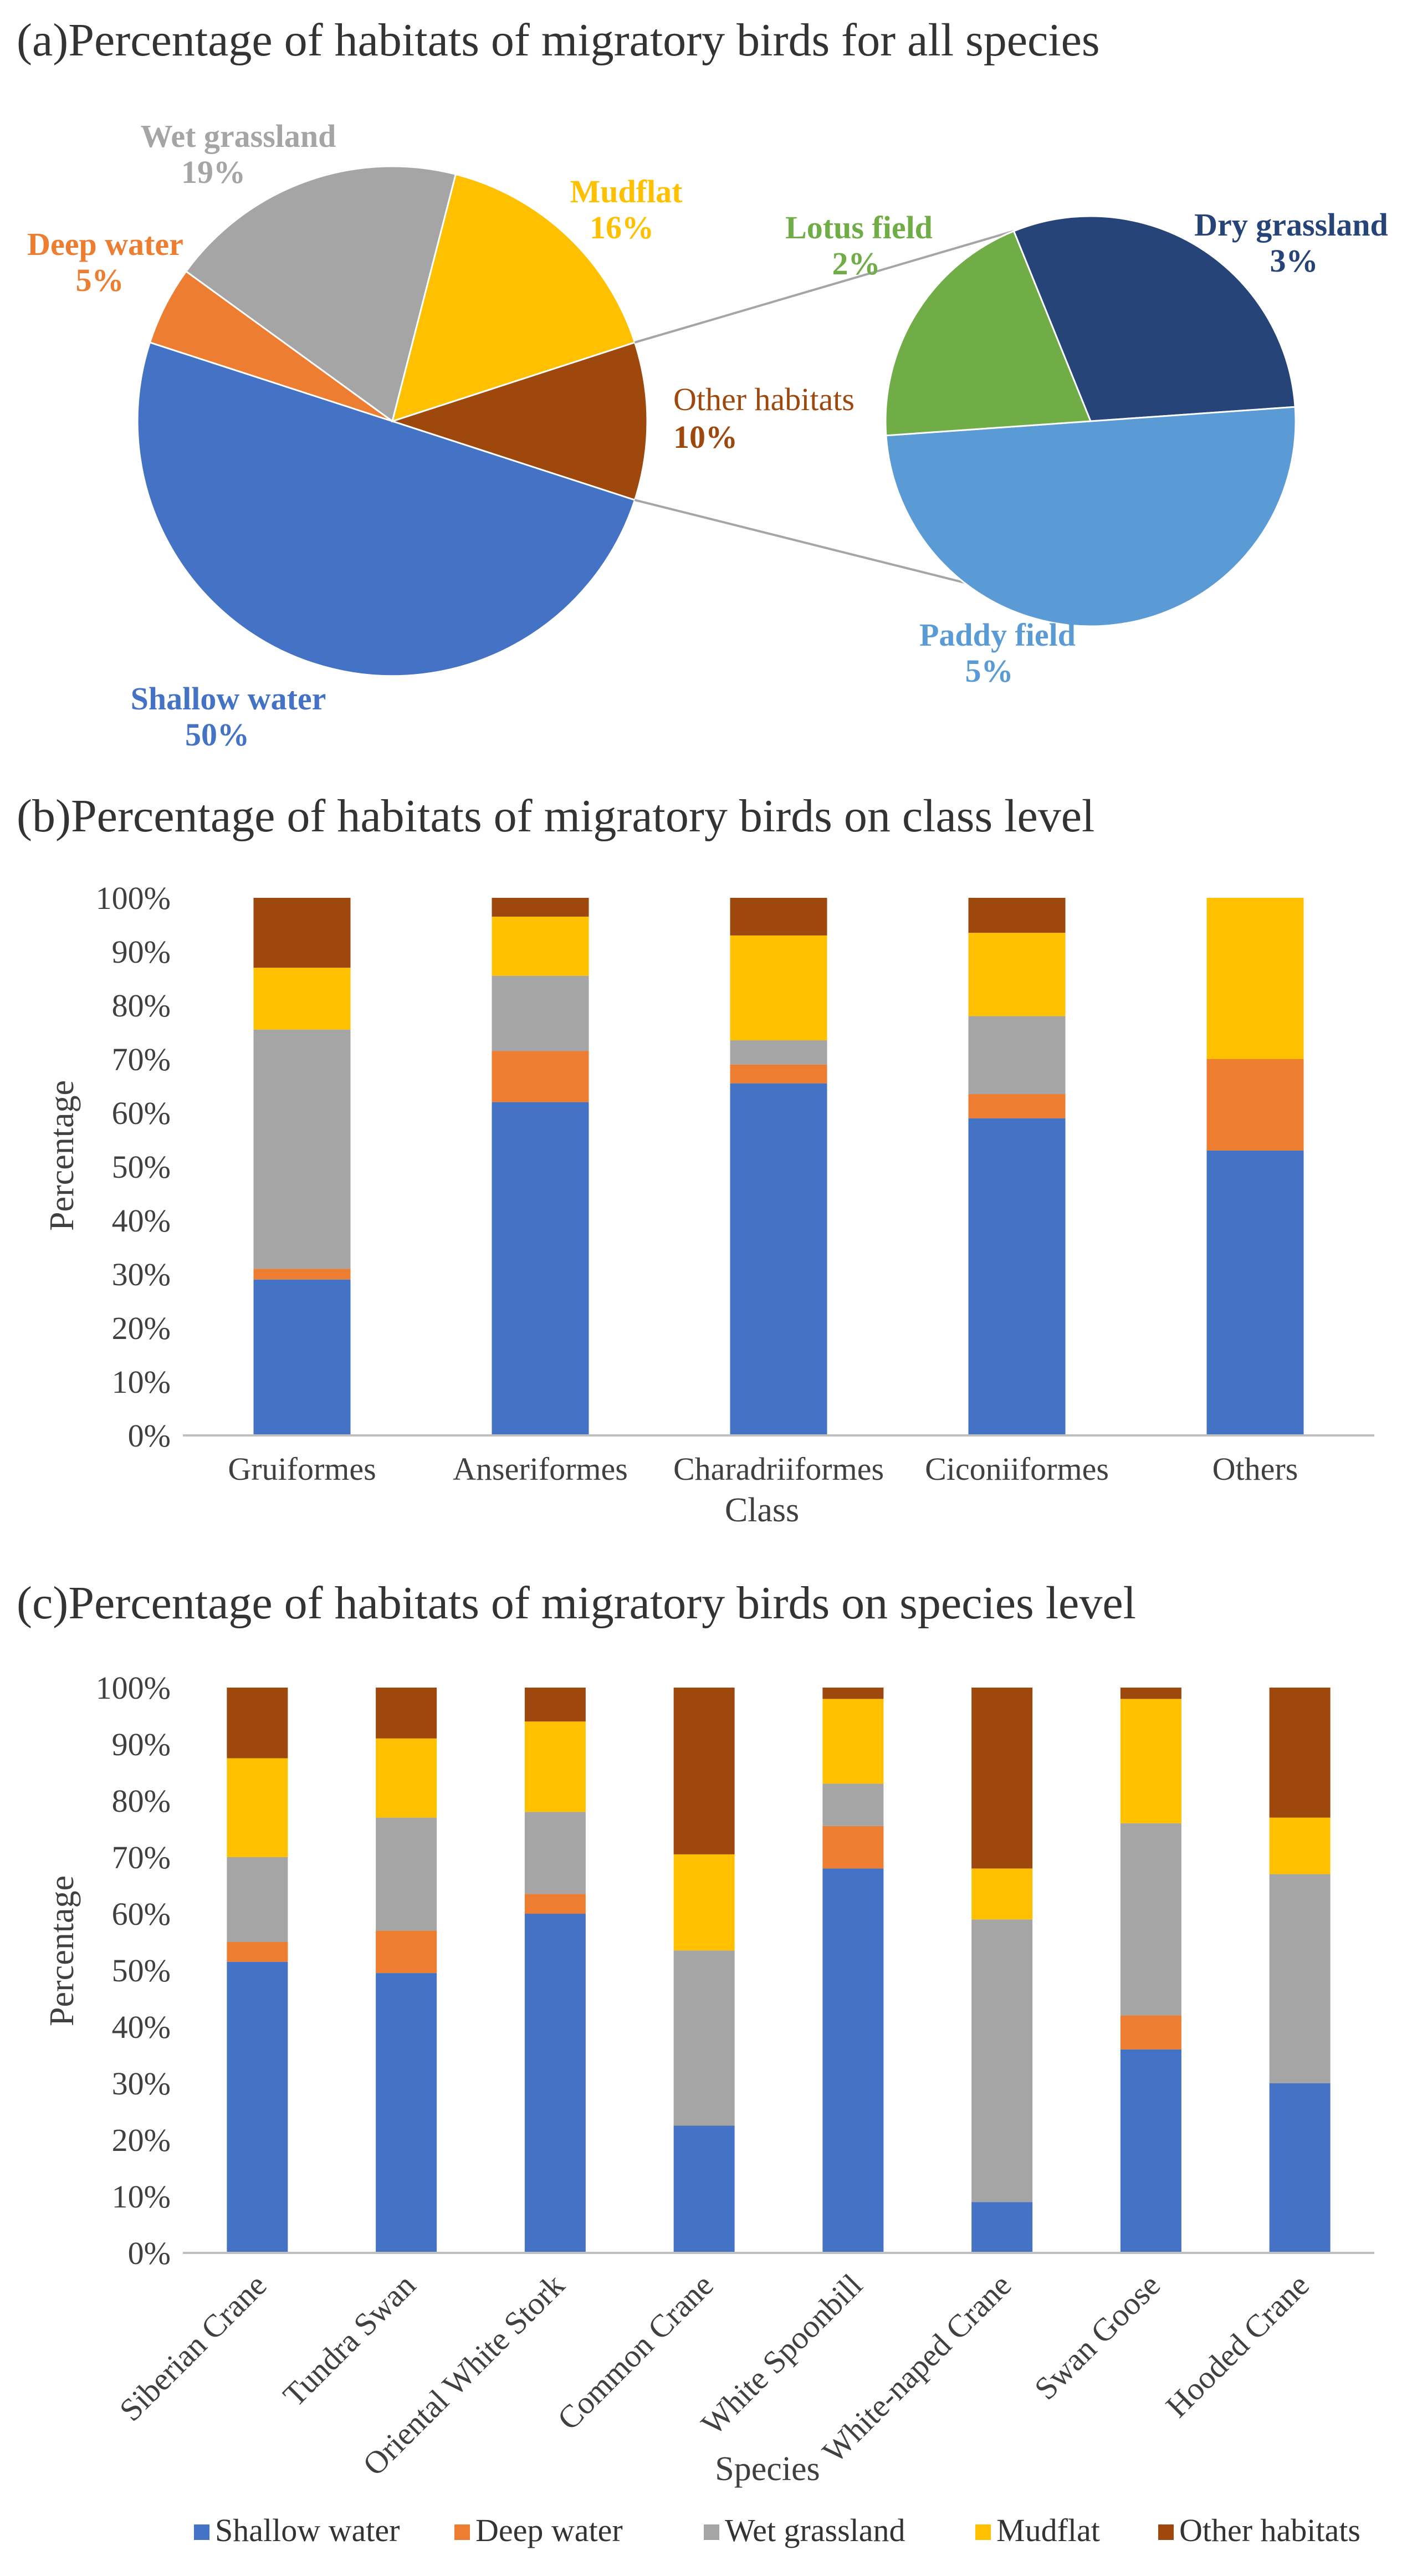 This screenshot has height=2576, width=1412. I want to click on species-bar-white-spoonbill-other-habitats, so click(853, 1693).